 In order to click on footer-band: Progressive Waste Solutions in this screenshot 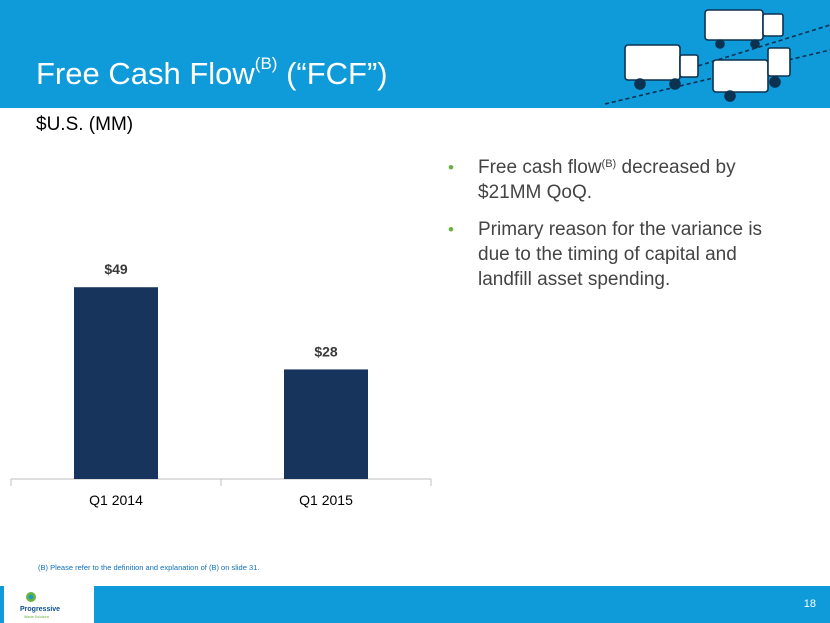, I will do `click(415, 604)`.